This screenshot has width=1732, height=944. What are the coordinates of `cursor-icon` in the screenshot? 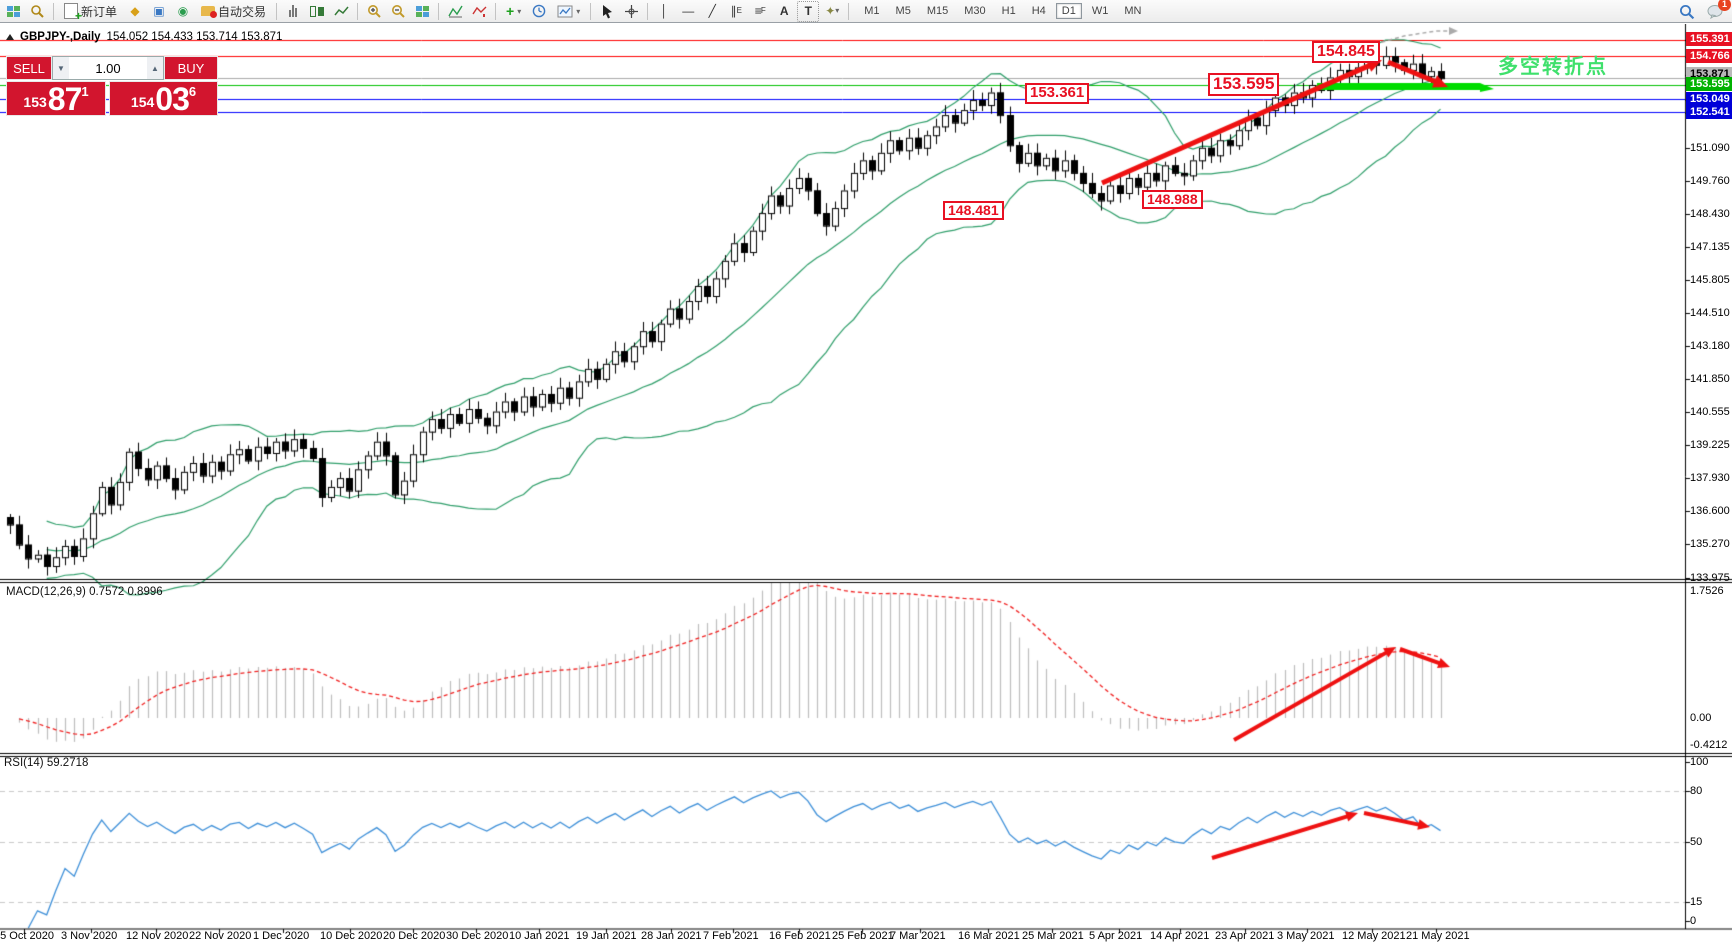 It's located at (607, 11).